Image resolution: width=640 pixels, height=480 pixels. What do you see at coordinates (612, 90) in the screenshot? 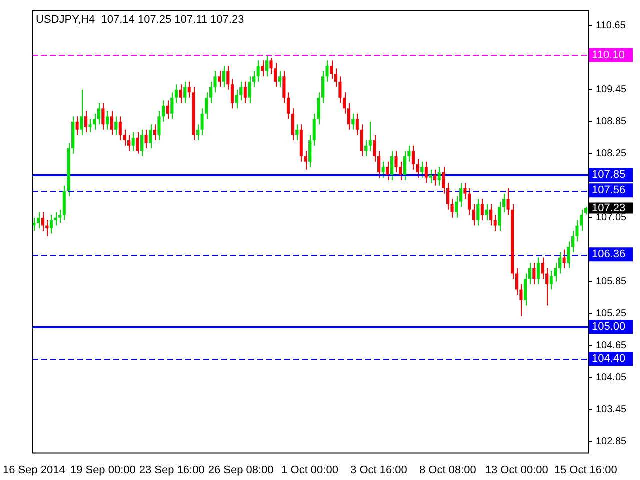
I see `y-tick-label: 109.45` at bounding box center [612, 90].